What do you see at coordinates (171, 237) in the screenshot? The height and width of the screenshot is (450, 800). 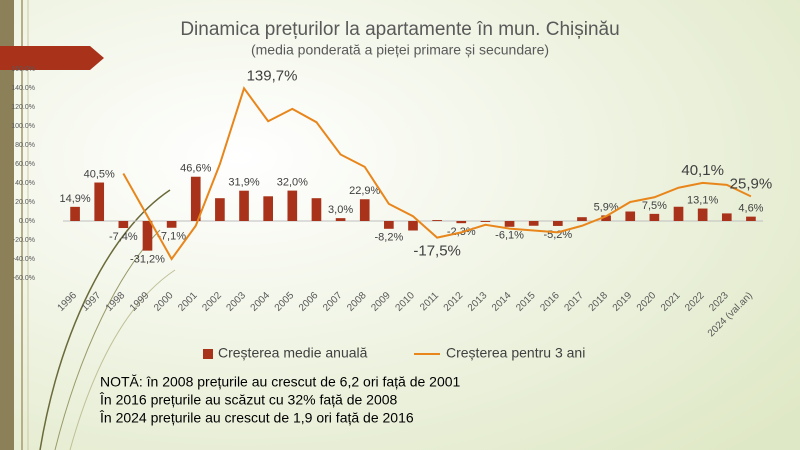 I see `bar-value-label: -7,1%` at bounding box center [171, 237].